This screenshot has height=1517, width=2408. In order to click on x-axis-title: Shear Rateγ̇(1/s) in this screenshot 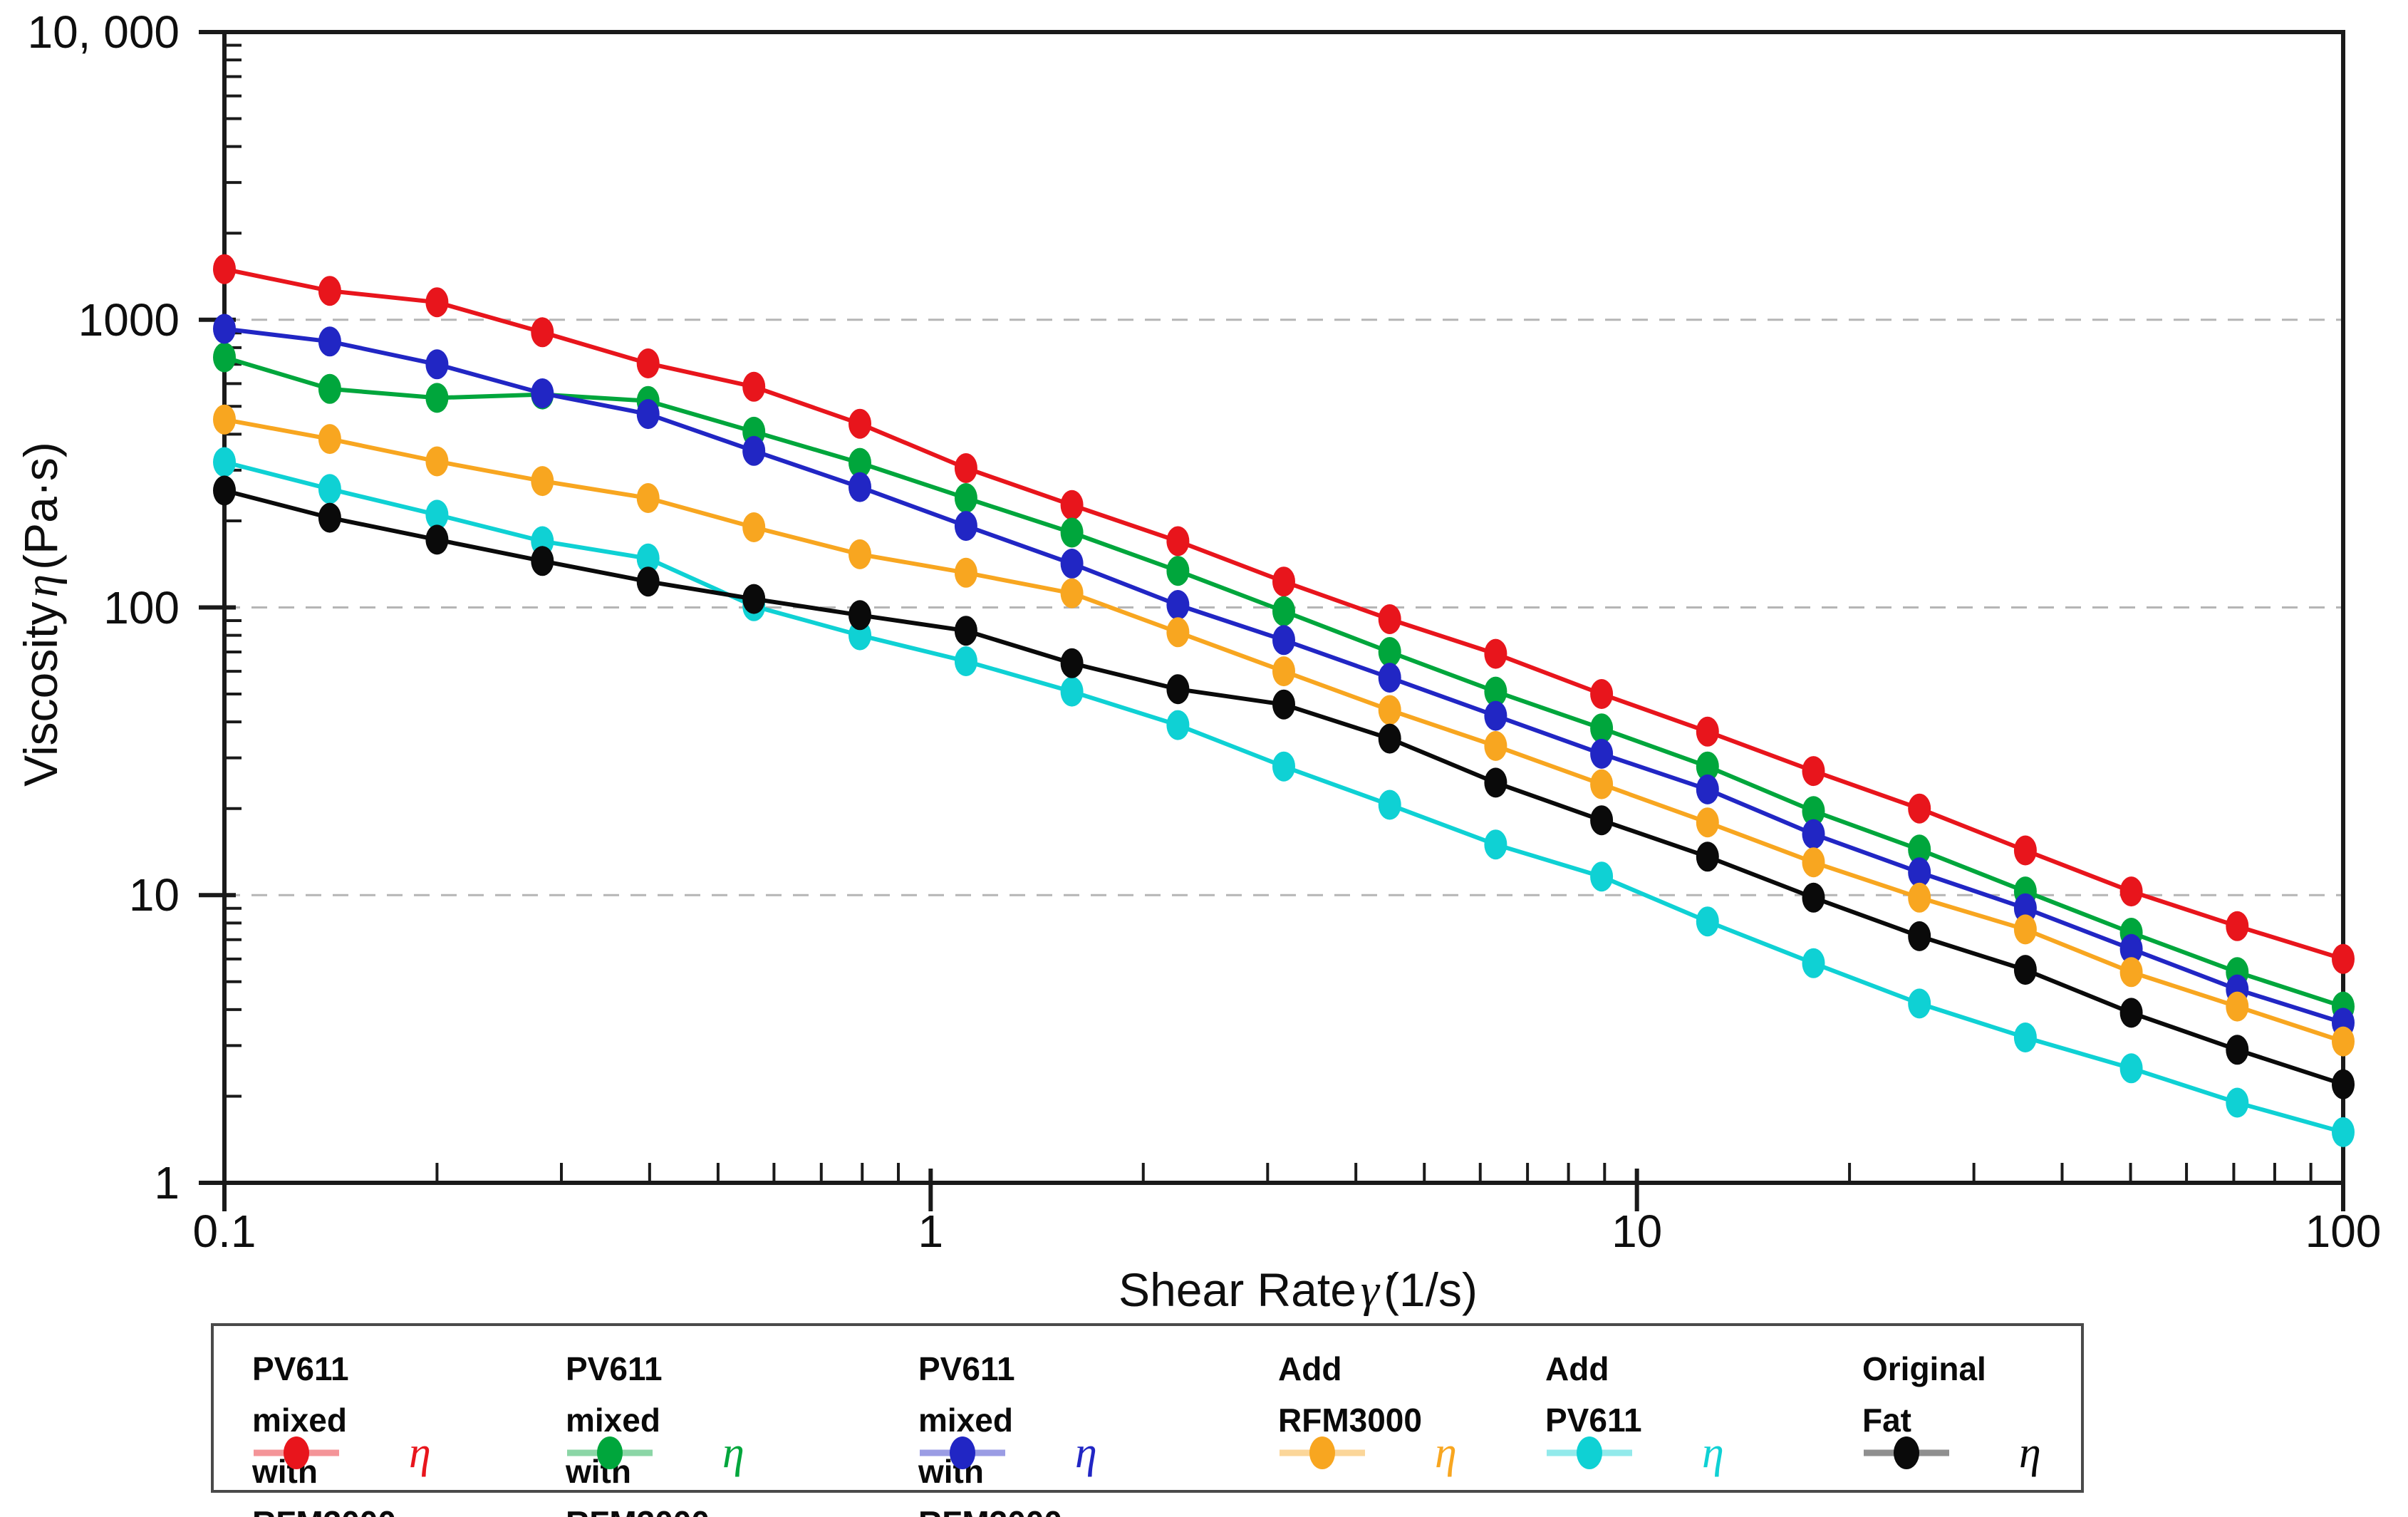, I will do `click(1298, 1290)`.